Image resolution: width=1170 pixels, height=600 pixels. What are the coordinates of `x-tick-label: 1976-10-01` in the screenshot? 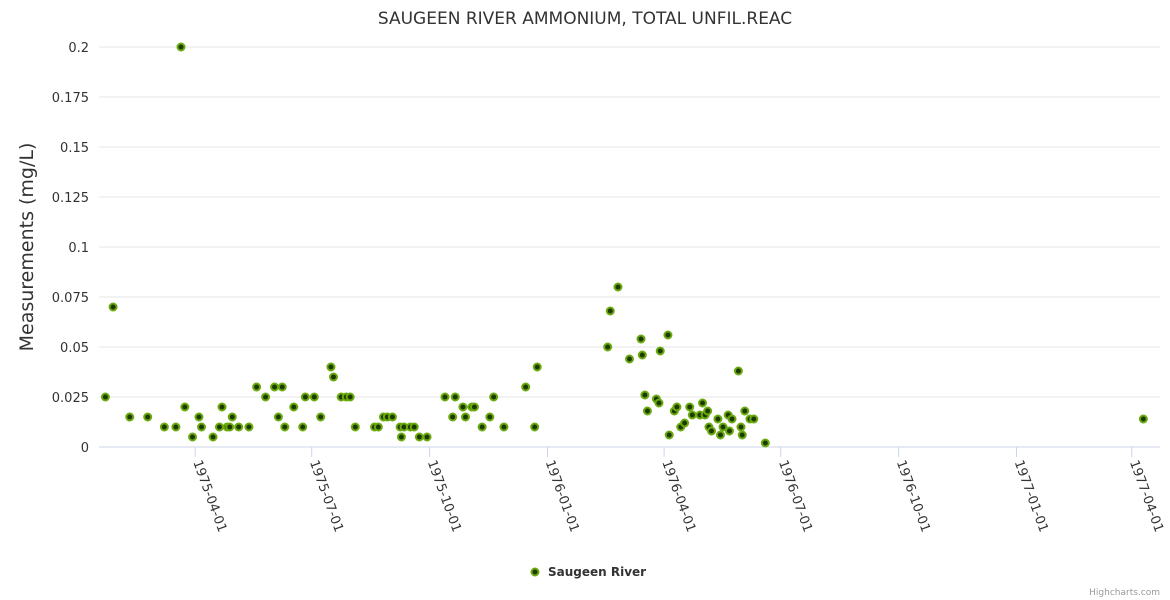 It's located at (913, 496).